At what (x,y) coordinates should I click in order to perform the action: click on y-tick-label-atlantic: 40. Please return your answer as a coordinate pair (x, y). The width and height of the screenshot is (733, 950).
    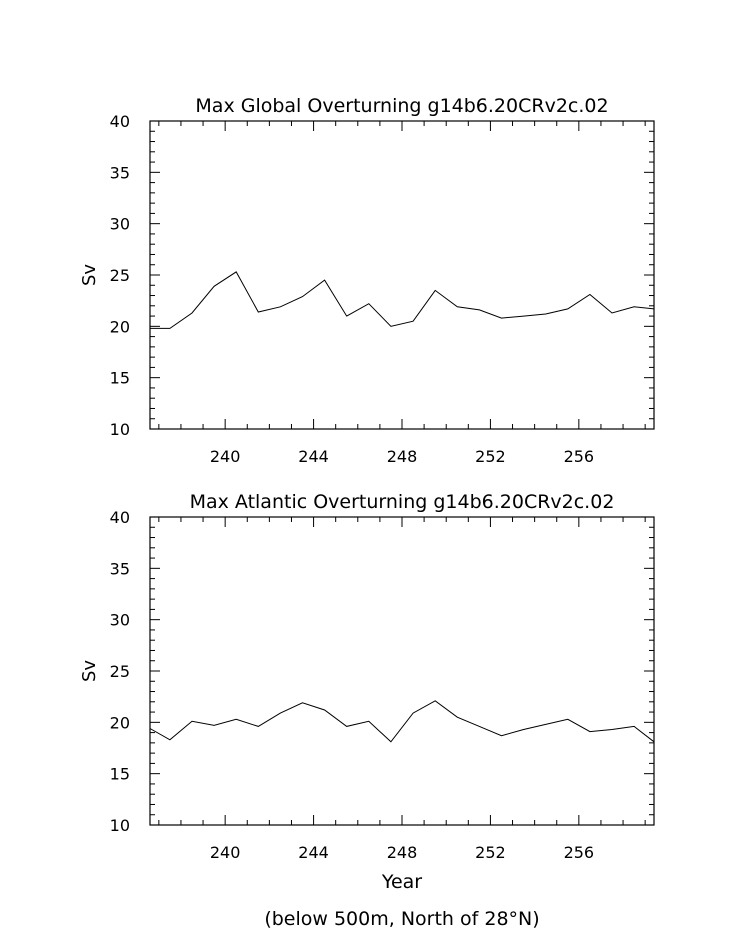
    Looking at the image, I should click on (120, 517).